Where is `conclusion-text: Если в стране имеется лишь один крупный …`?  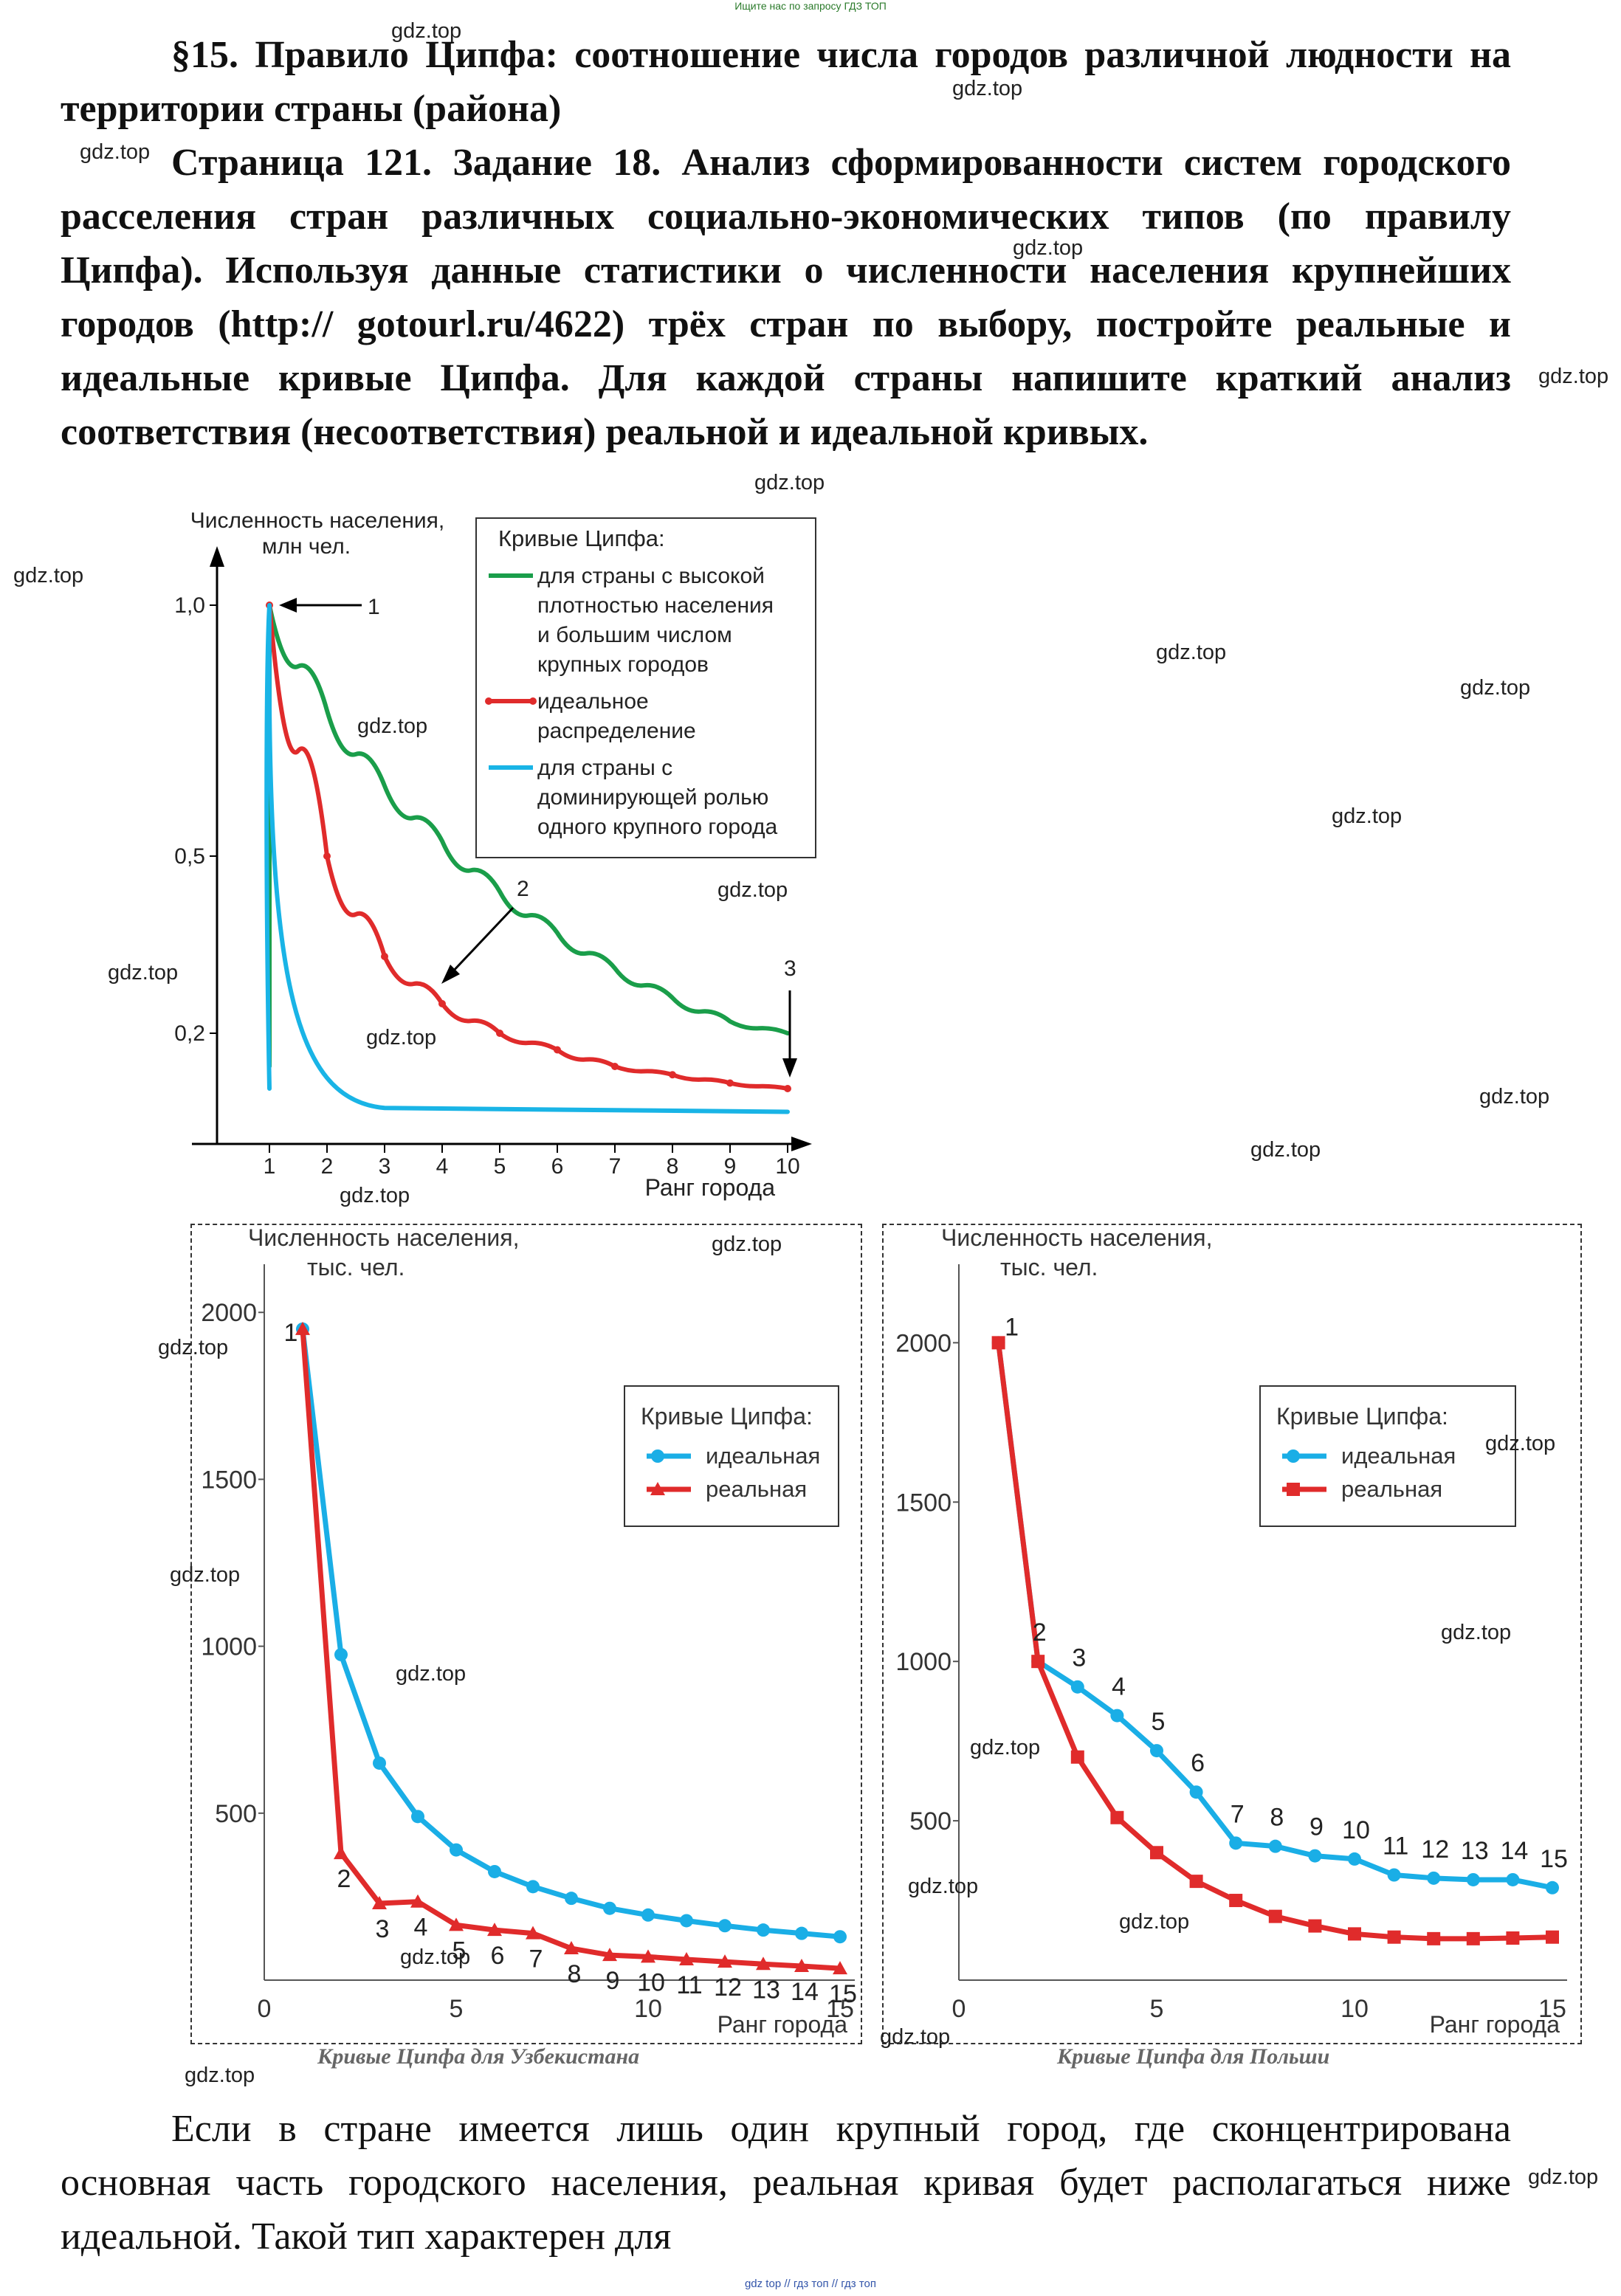
conclusion-text: Если в стране имеется лишь один крупный … is located at coordinates (786, 2183).